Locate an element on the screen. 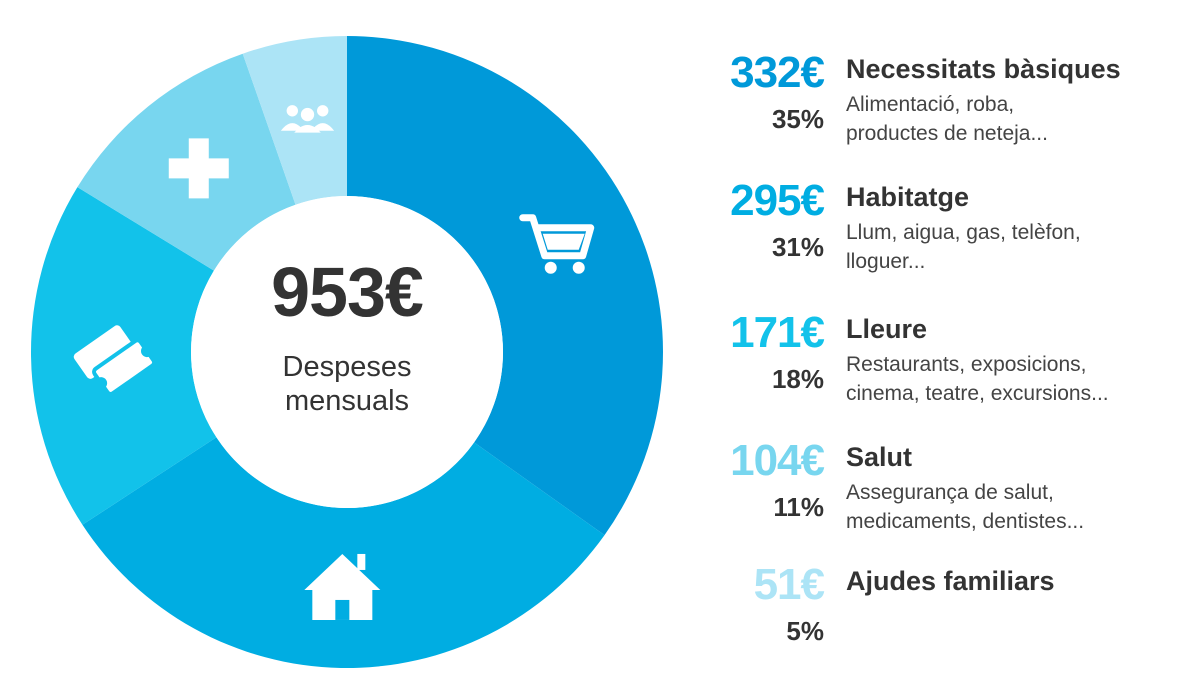 The height and width of the screenshot is (675, 1200). legend-percent: 35% is located at coordinates (797, 119).